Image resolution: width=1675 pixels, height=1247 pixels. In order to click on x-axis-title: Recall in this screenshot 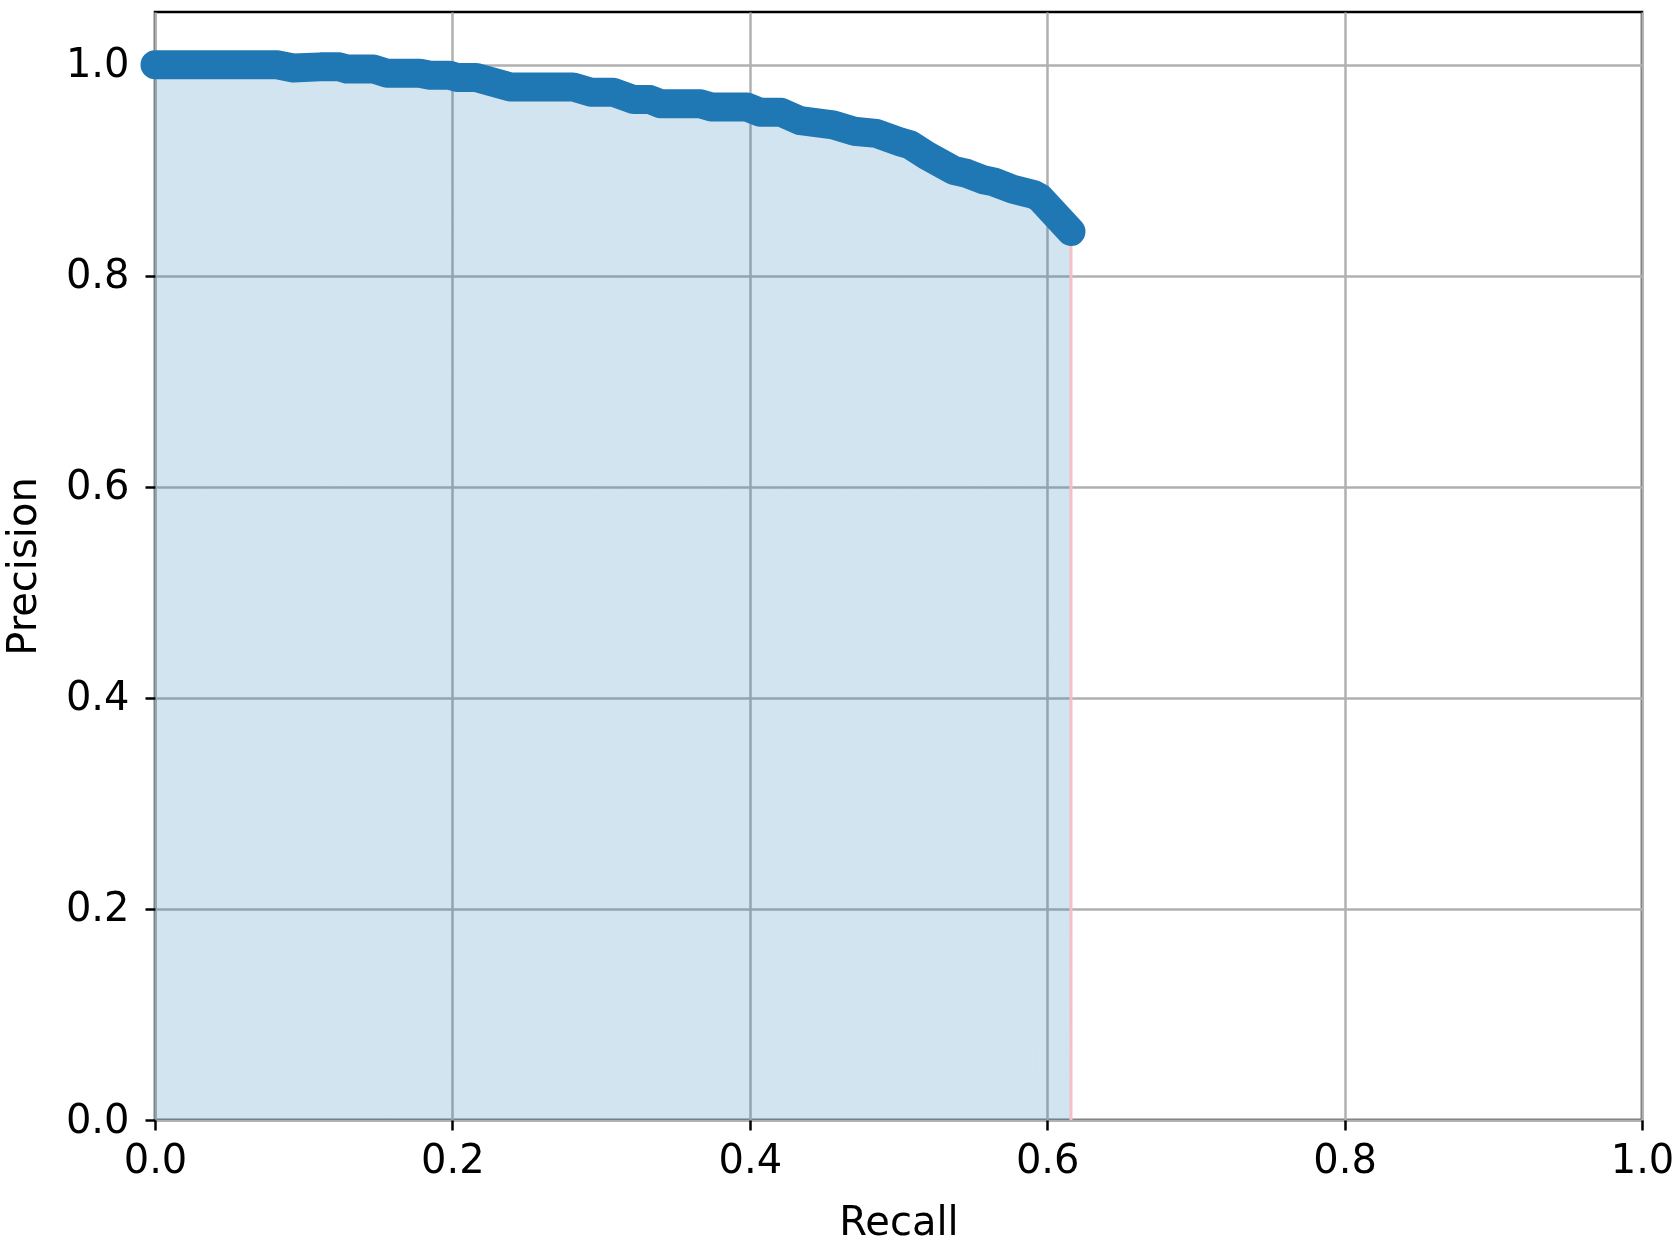, I will do `click(899, 1220)`.